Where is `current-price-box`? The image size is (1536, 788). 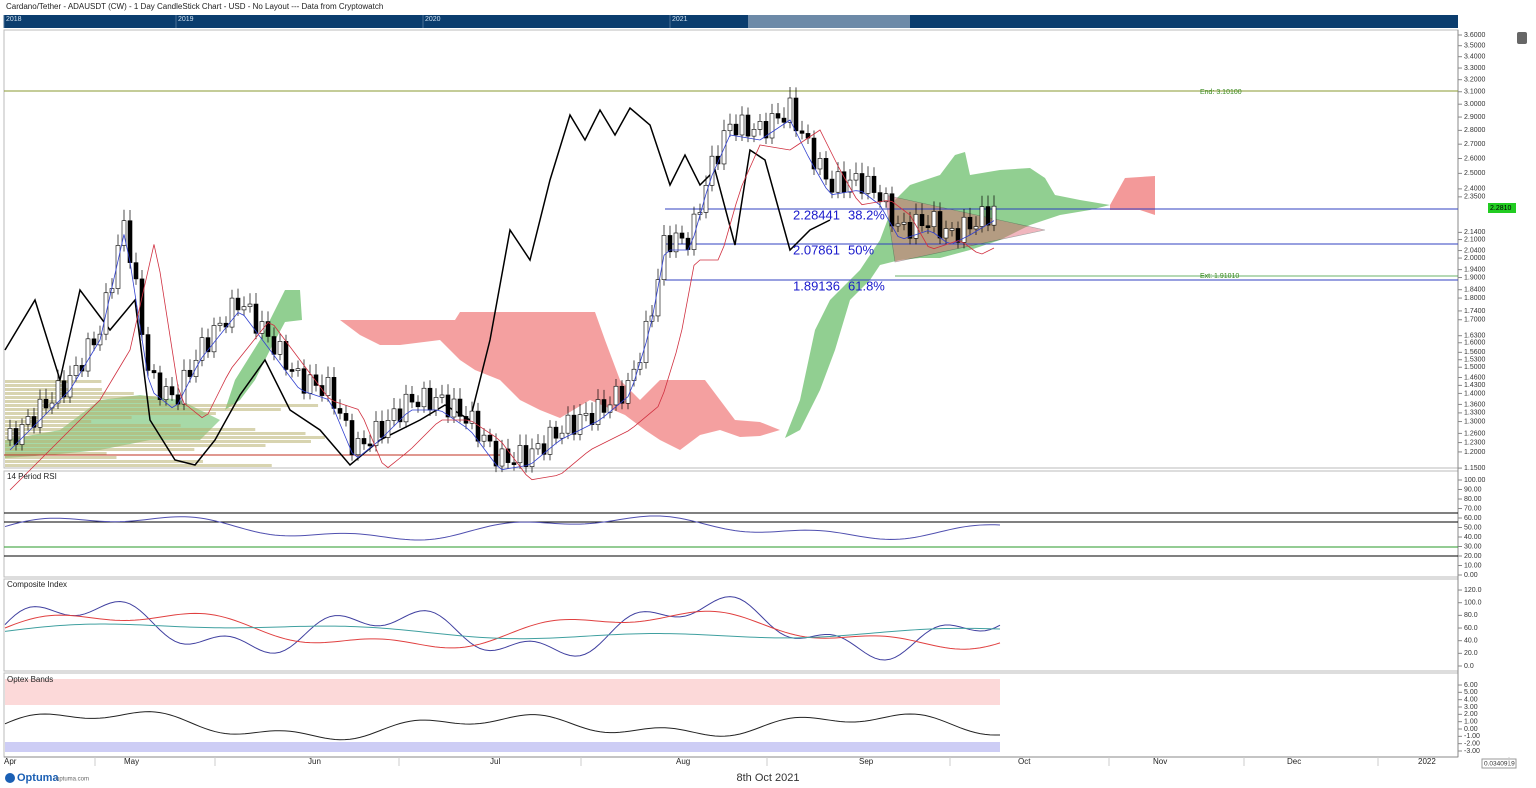 current-price-box is located at coordinates (1502, 208).